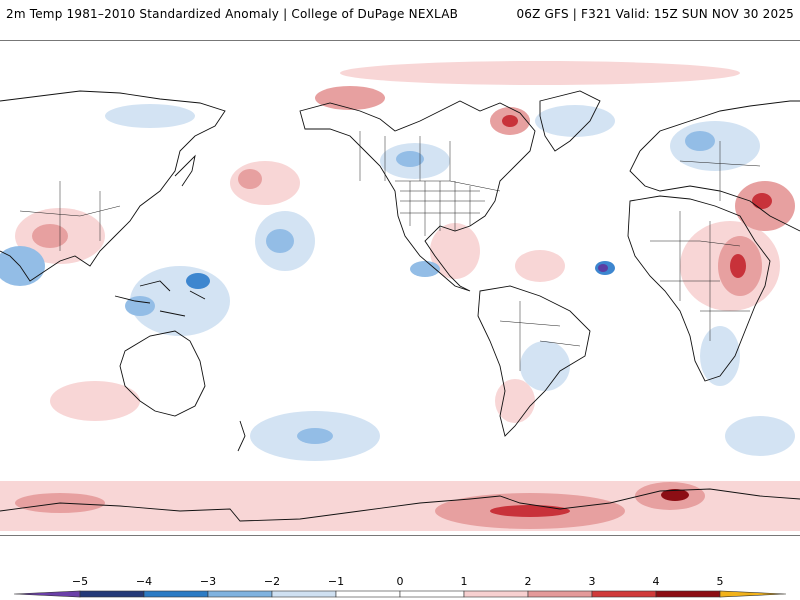 The width and height of the screenshot is (800, 600). What do you see at coordinates (150, 116) in the screenshot?
I see `siberia-cold` at bounding box center [150, 116].